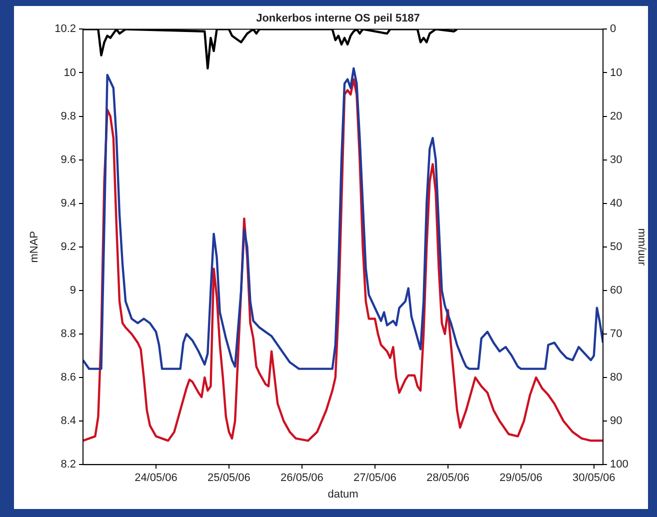 This screenshot has width=657, height=517. I want to click on y-tick-label: 9, so click(73, 290).